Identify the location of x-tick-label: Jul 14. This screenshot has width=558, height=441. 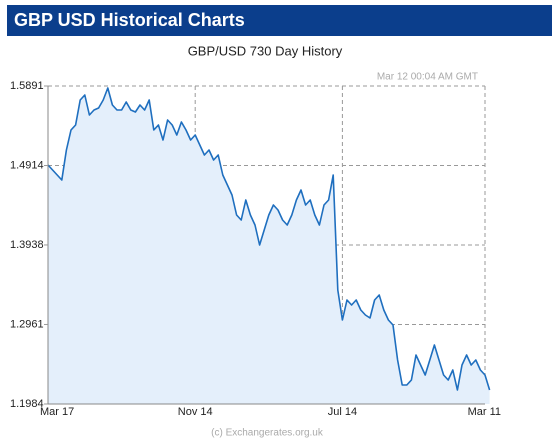
(342, 412).